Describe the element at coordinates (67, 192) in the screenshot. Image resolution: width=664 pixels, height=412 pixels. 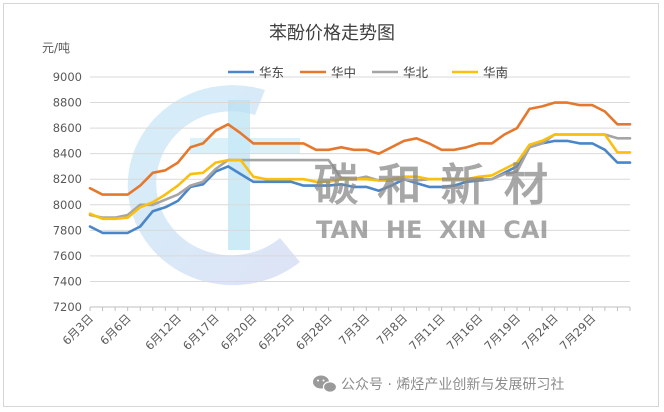
I see `y-axis-ticks: 7200 7400 7600 7800 8000 8200 8400 8600 8800 9000` at that location.